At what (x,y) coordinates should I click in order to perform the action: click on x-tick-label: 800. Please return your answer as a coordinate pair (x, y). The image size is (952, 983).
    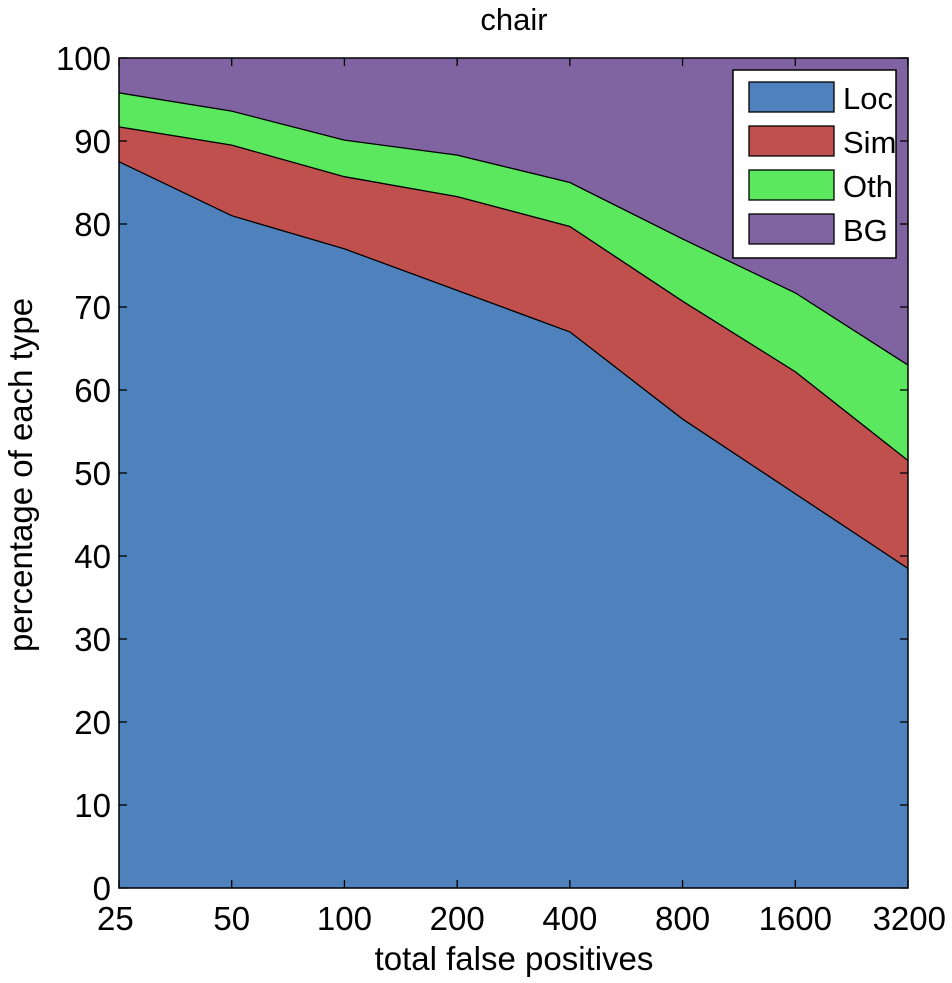
    Looking at the image, I should click on (682, 918).